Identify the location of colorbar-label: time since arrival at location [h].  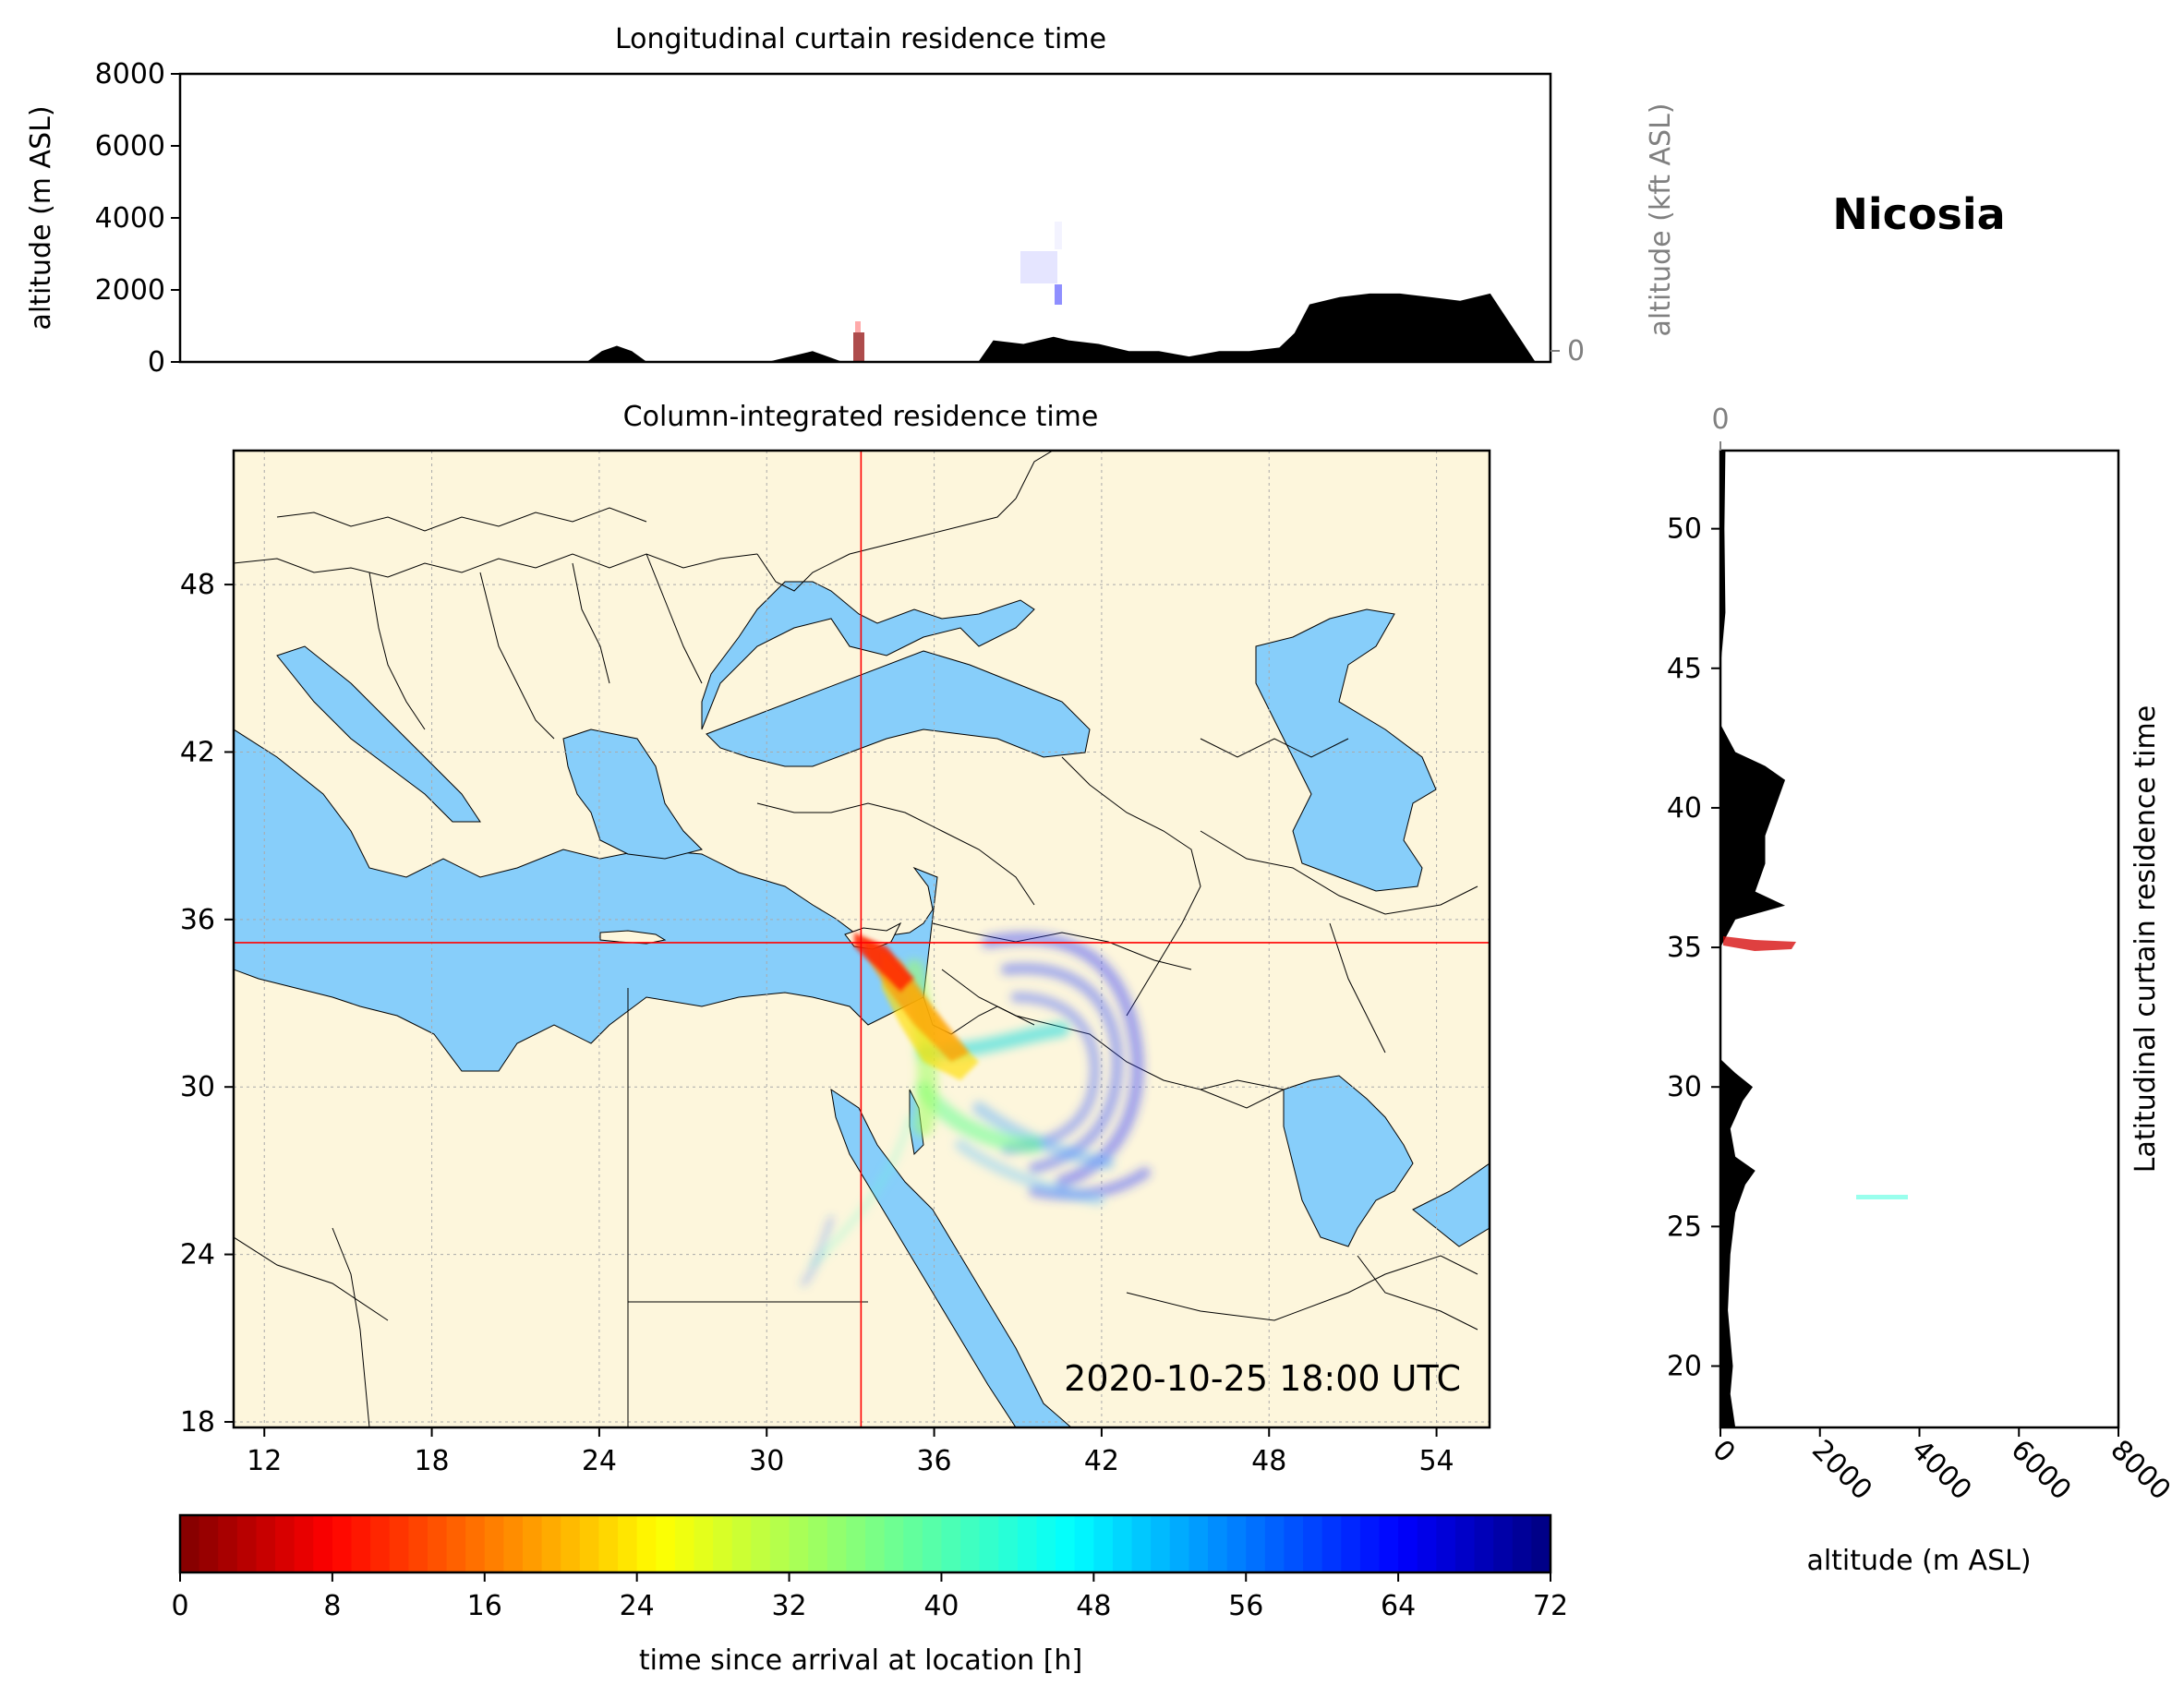
(860, 1660).